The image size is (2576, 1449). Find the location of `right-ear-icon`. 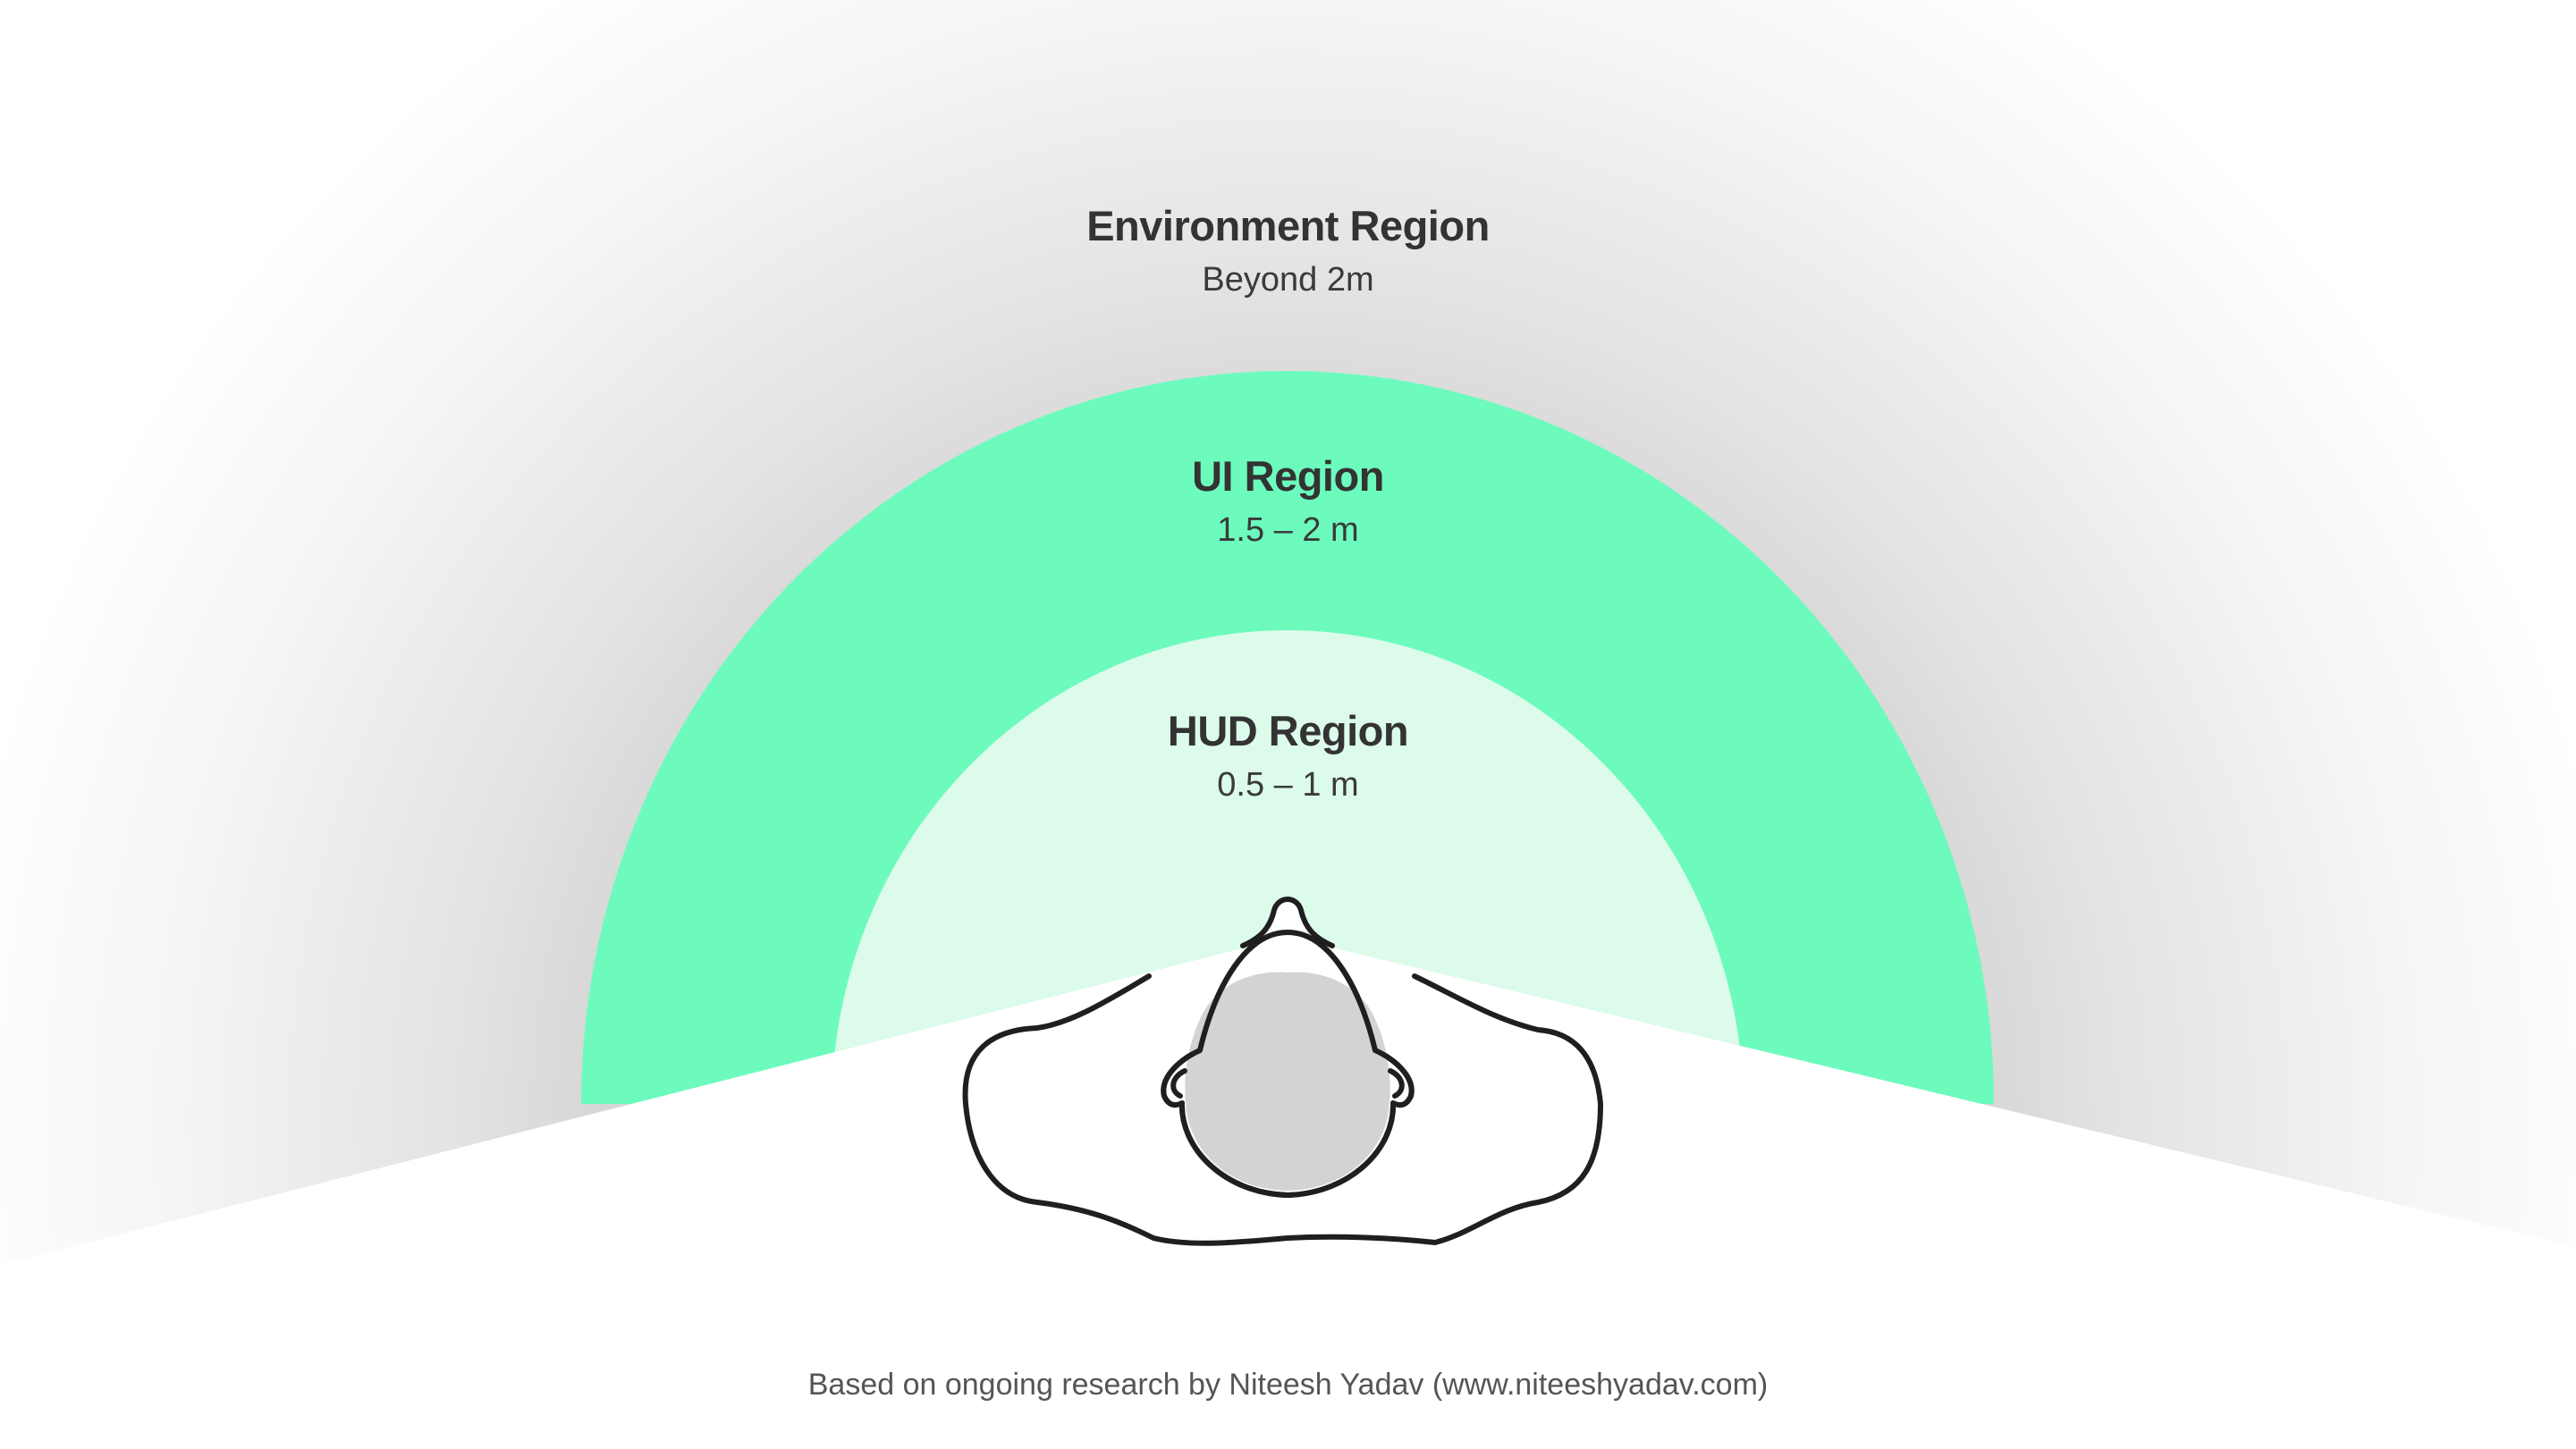

right-ear-icon is located at coordinates (1396, 1084).